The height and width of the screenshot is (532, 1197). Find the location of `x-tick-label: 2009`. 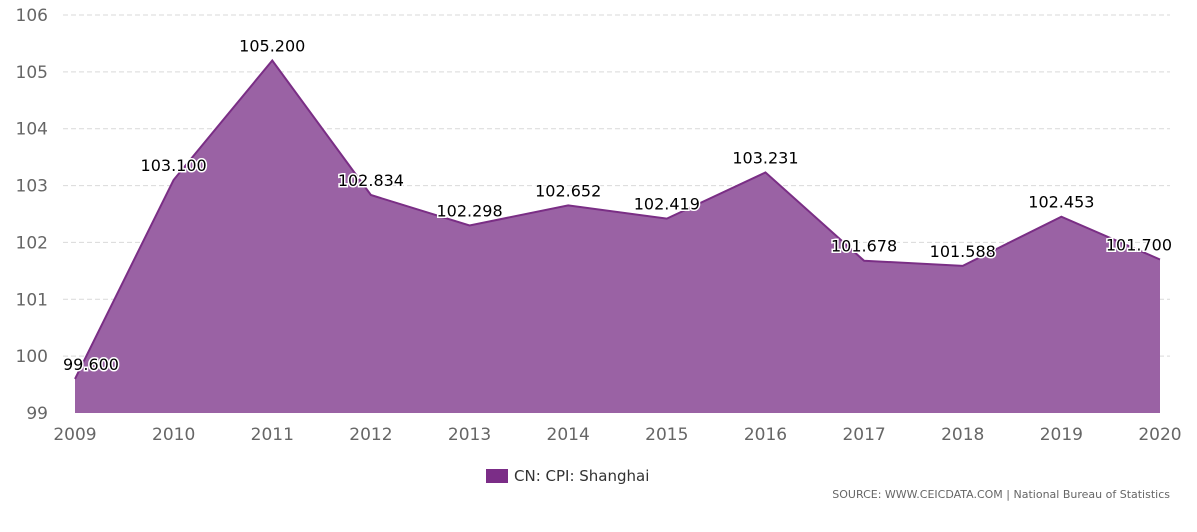

x-tick-label: 2009 is located at coordinates (74, 435).